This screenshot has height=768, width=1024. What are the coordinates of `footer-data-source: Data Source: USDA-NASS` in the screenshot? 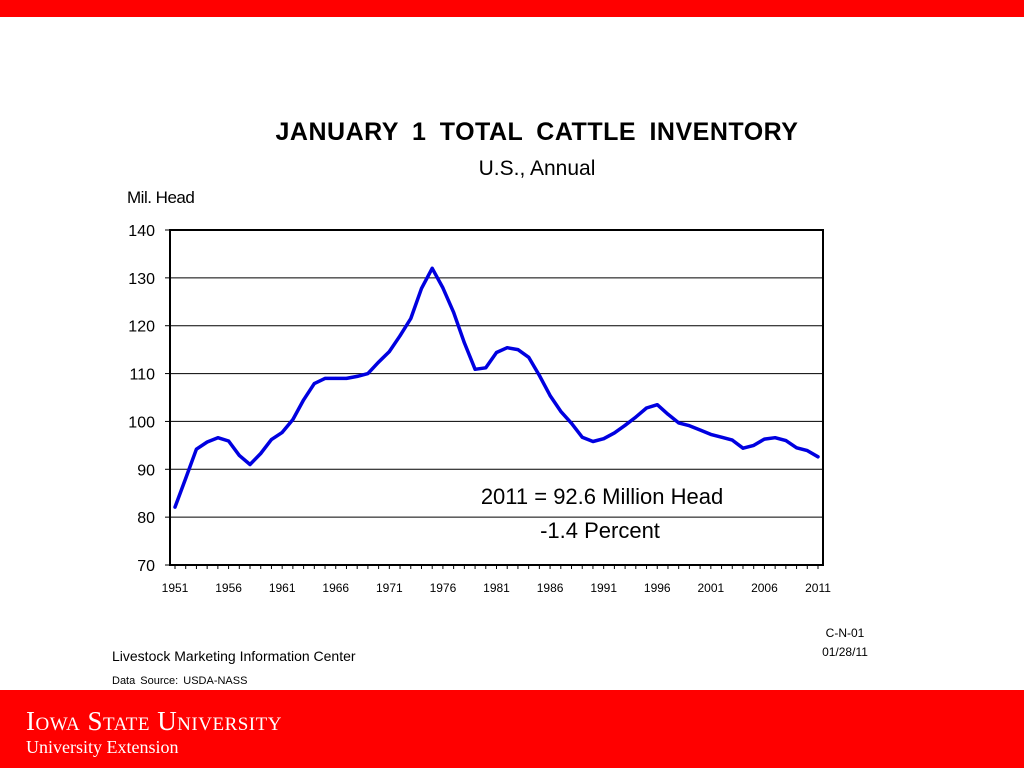 It's located at (180, 681).